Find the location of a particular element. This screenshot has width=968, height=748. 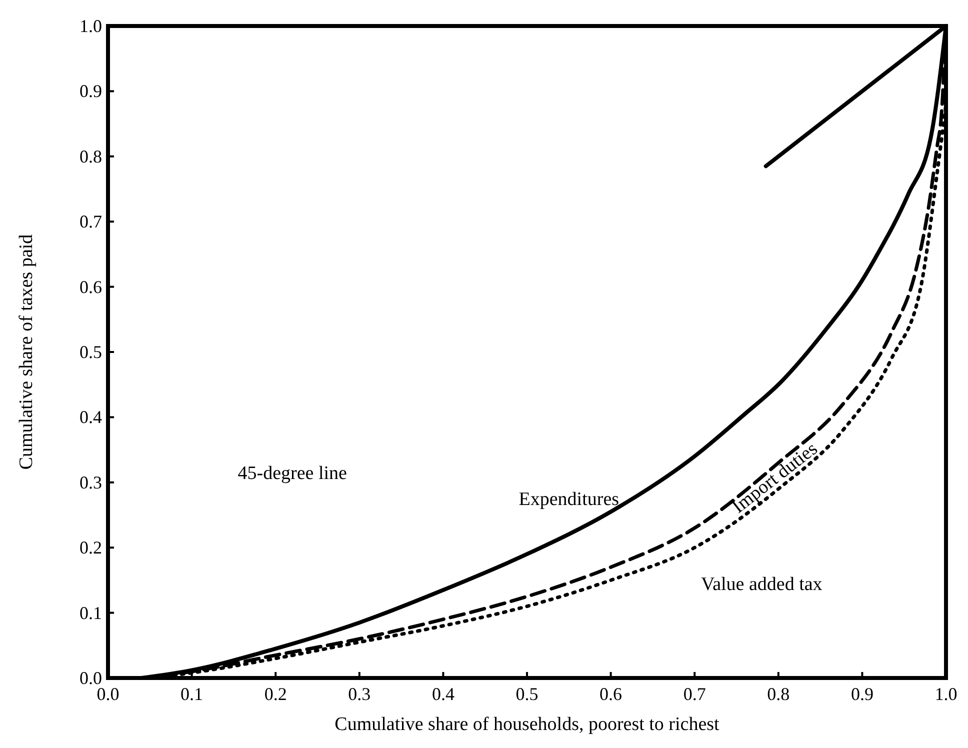

x-axis-title: Cumulative share of households, poorest to richest is located at coordinates (527, 724).